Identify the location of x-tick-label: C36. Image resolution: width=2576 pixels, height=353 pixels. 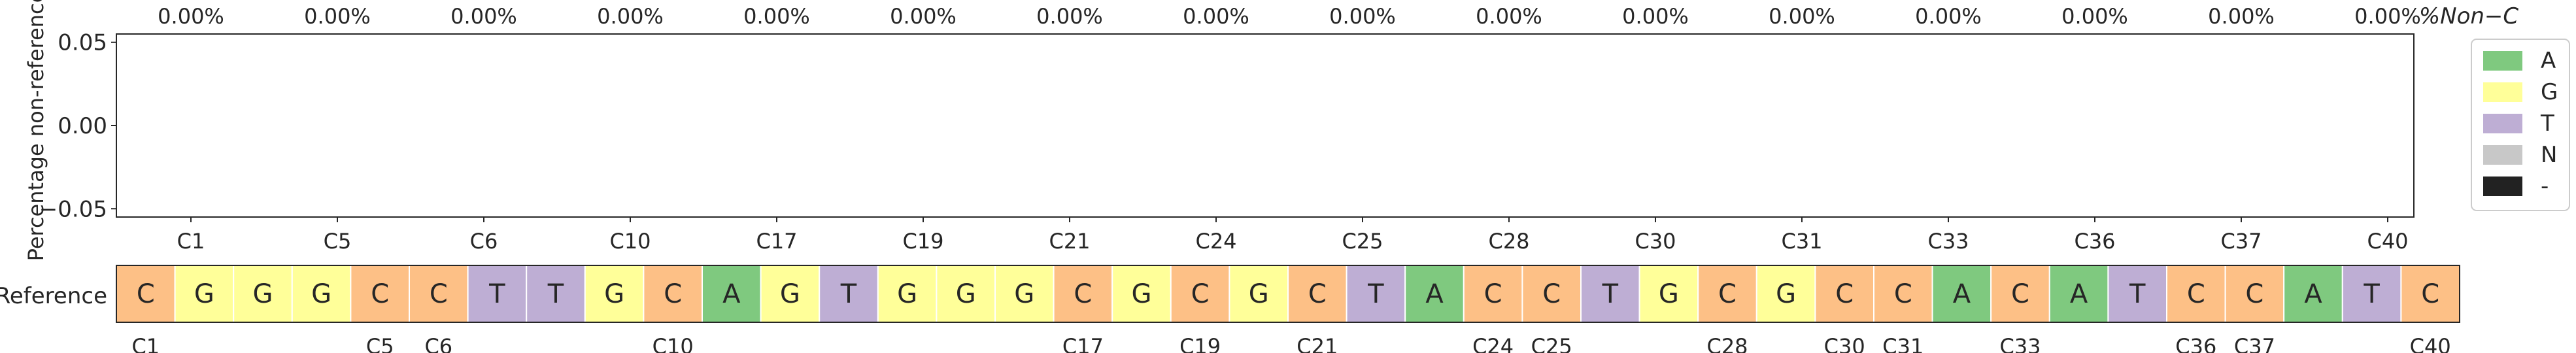
(2094, 241).